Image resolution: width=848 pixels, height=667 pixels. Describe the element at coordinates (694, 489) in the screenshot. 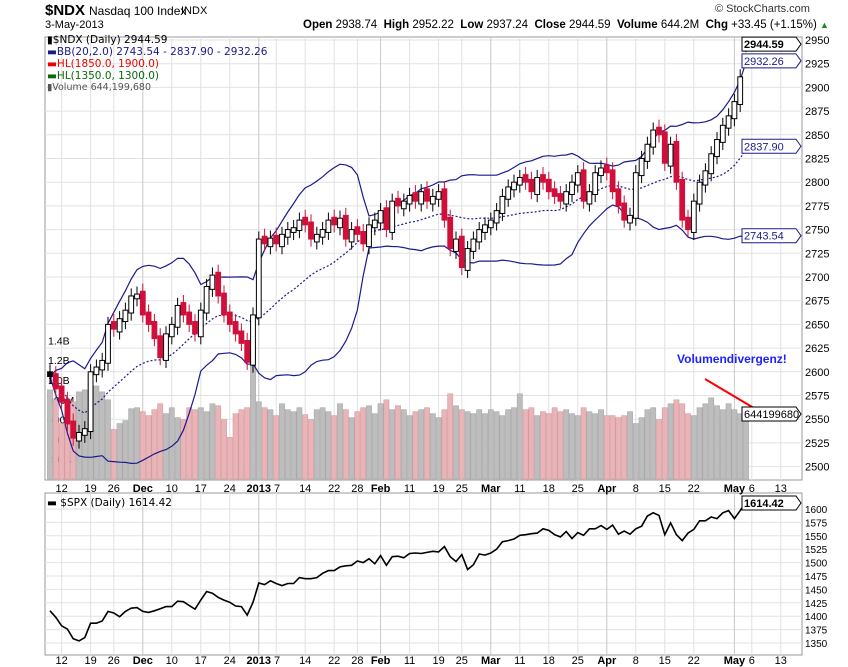

I see `x-tick-label: 22` at that location.